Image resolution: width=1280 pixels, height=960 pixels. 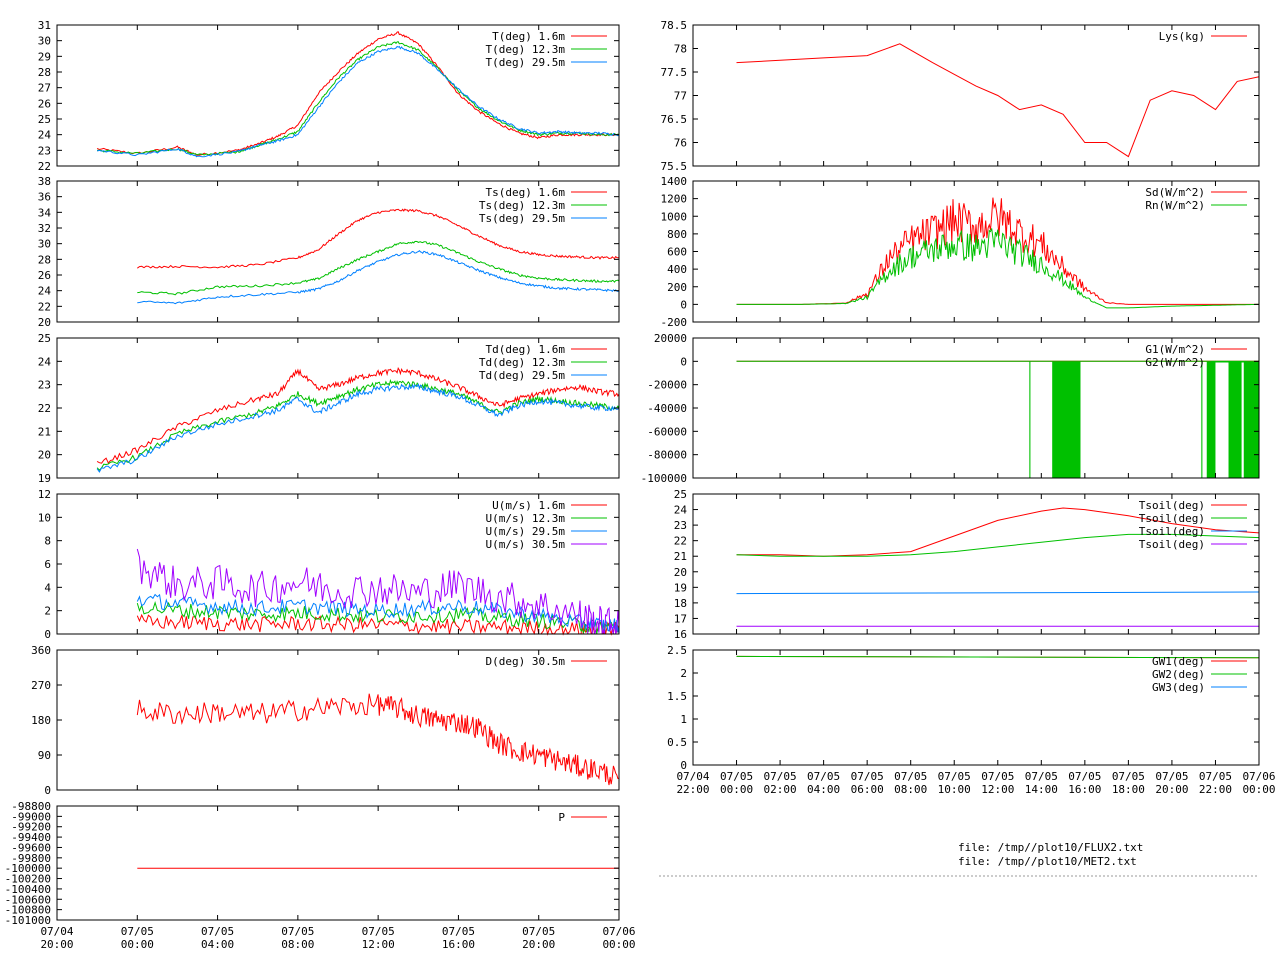 What do you see at coordinates (41, 720) in the screenshot?
I see `y-tick-label: 180` at bounding box center [41, 720].